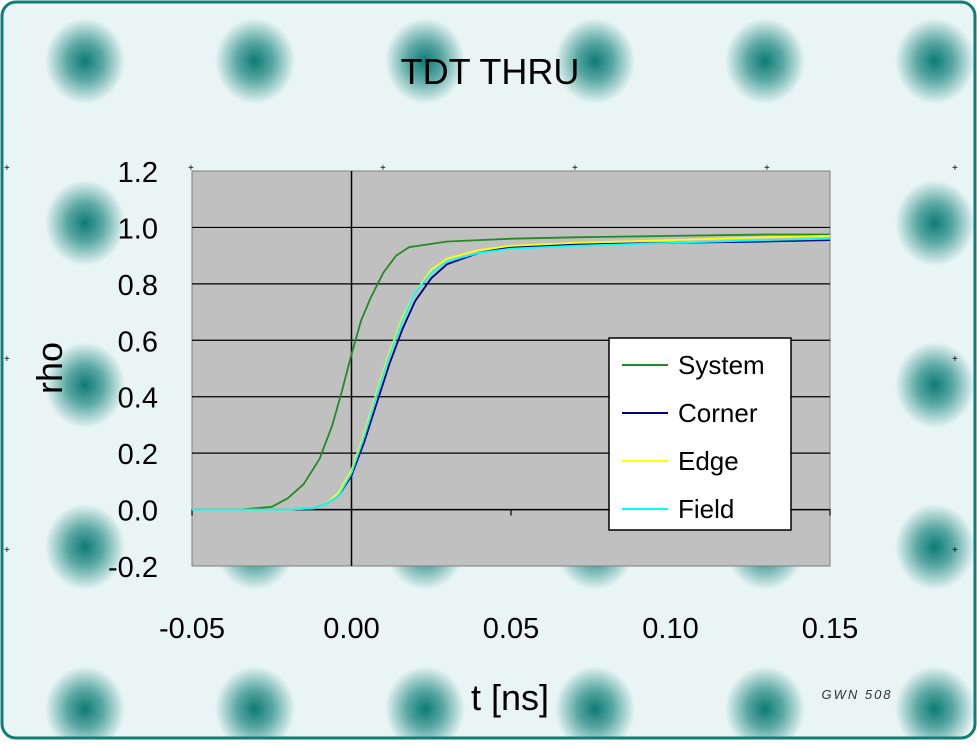 This screenshot has width=977, height=745. Describe the element at coordinates (138, 286) in the screenshot. I see `y-tick-label: 0.8` at that location.